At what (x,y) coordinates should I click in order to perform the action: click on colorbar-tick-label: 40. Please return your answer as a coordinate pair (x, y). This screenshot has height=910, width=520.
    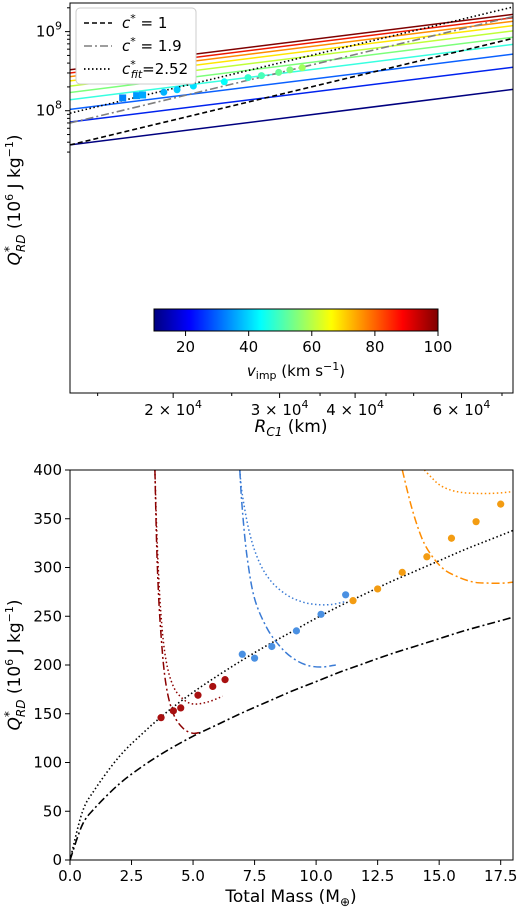
    Looking at the image, I should click on (248, 347).